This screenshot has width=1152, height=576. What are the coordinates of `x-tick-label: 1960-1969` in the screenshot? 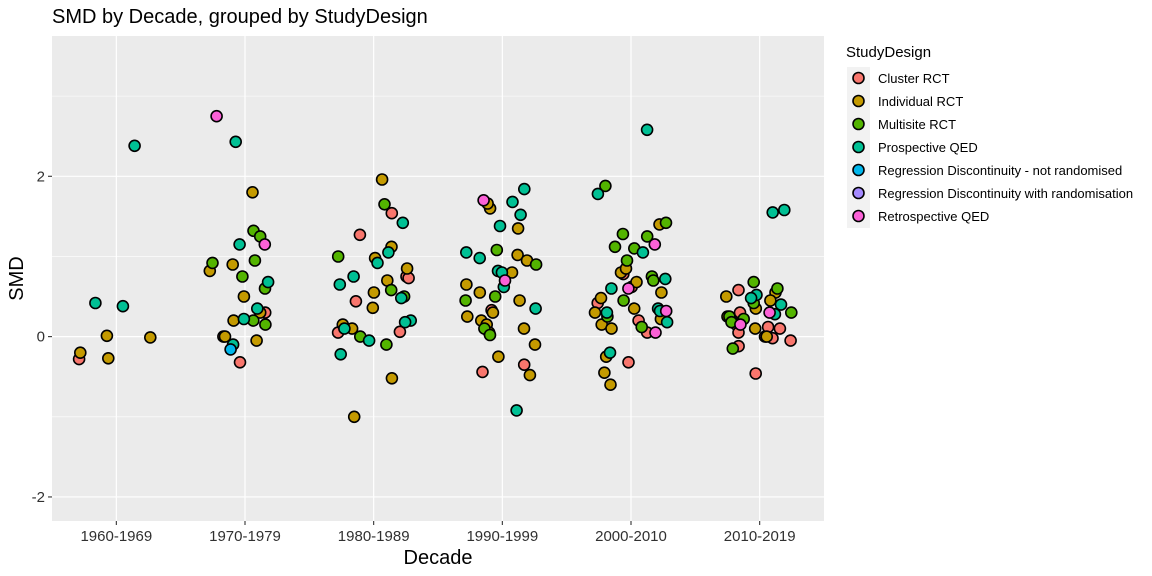 It's located at (116, 536).